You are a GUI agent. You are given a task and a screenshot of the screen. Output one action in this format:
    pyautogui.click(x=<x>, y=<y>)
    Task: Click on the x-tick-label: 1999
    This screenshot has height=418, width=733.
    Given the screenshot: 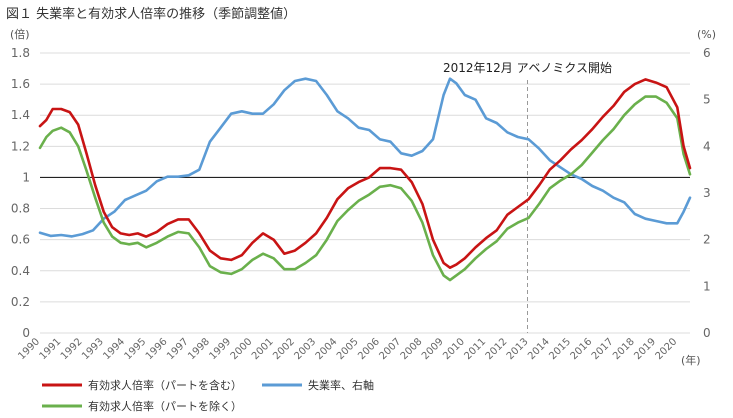 What is the action you would take?
    pyautogui.click(x=221, y=349)
    